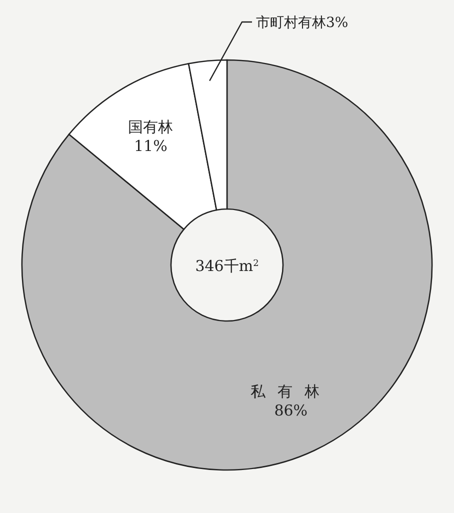 The width and height of the screenshot is (454, 513). I want to click on text: 346千m$^{2}$, so click(227, 266).